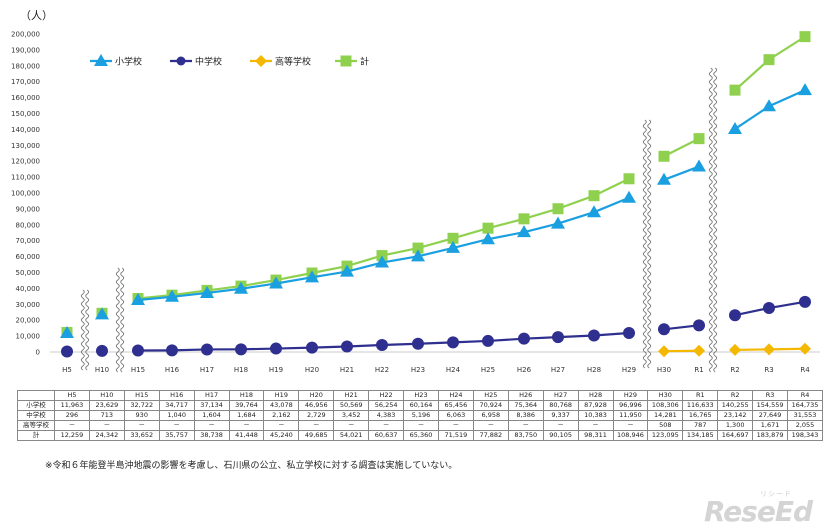  What do you see at coordinates (629, 370) in the screenshot?
I see `x-tick-label: H29` at bounding box center [629, 370].